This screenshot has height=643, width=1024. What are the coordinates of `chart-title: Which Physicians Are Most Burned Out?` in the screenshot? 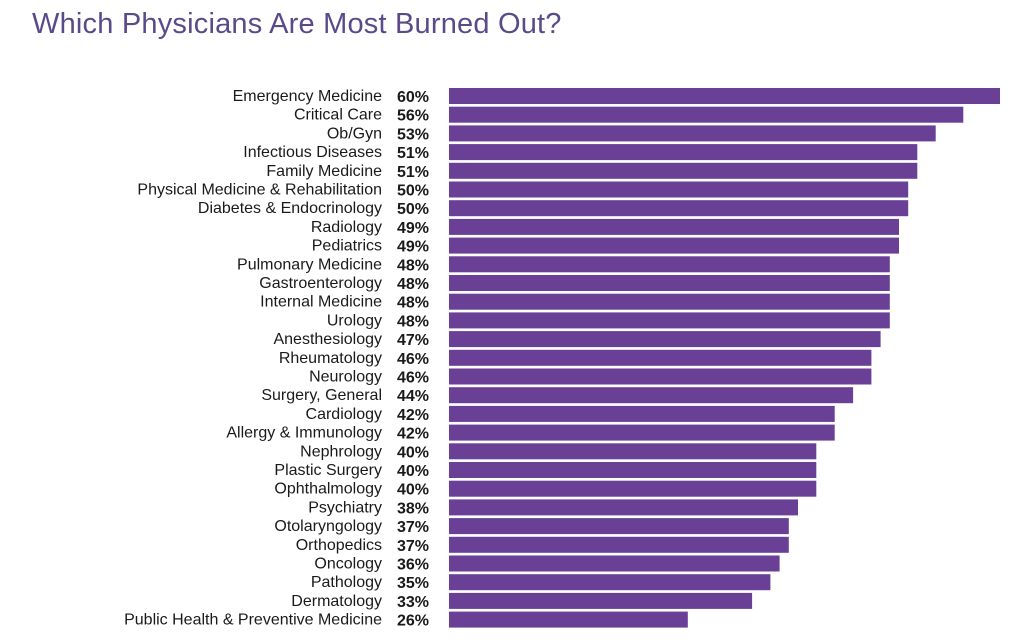 It's located at (297, 24).